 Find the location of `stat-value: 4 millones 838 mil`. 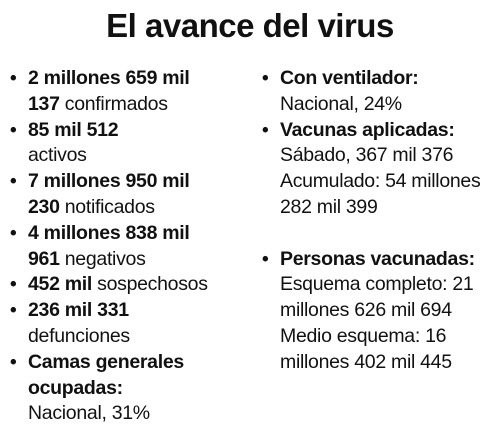

stat-value: 4 millones 838 mil is located at coordinates (109, 232).